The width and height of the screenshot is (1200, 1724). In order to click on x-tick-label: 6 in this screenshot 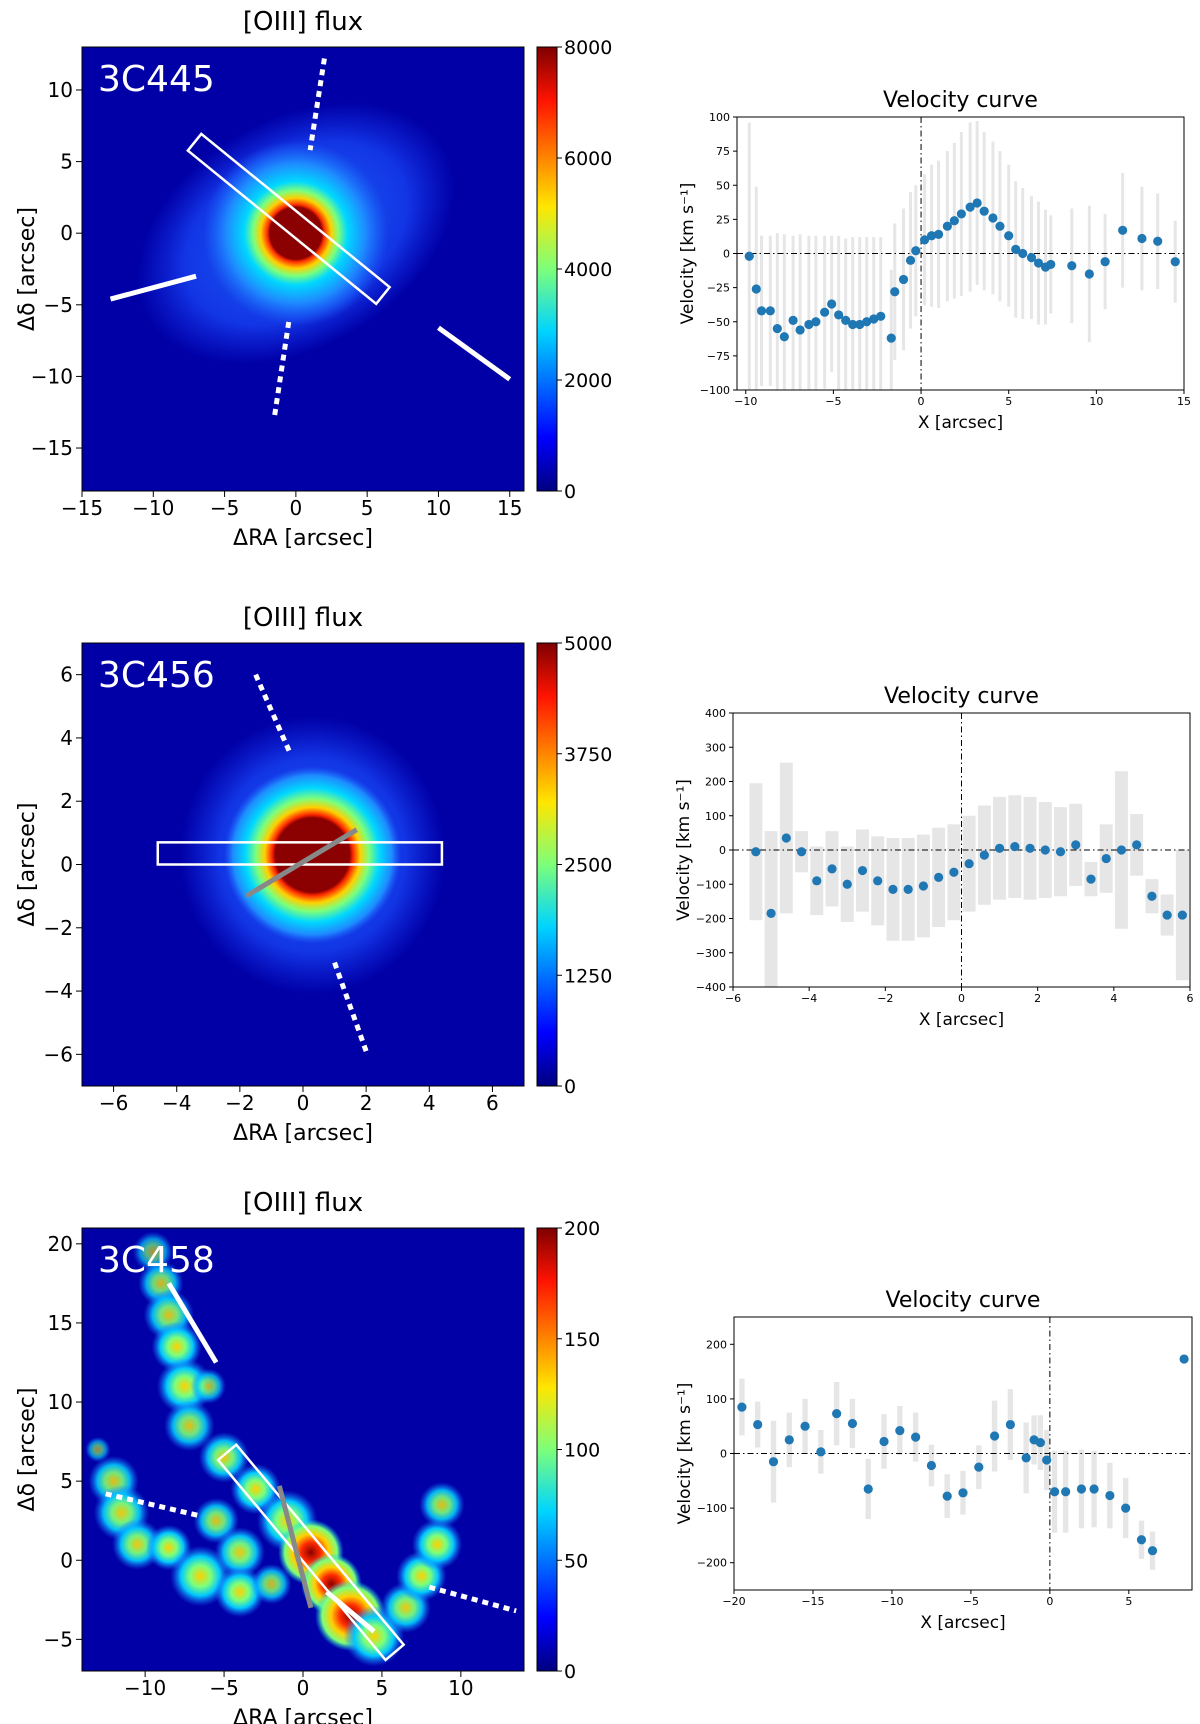, I will do `click(1190, 998)`.